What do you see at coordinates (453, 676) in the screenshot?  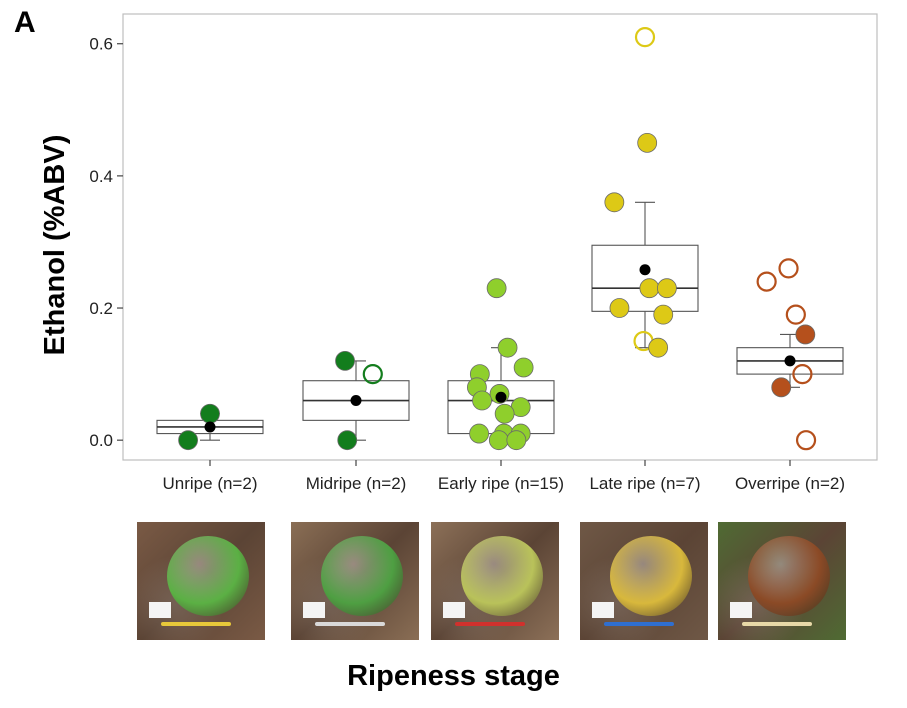 I see `x-axis-title: Ripeness stage` at bounding box center [453, 676].